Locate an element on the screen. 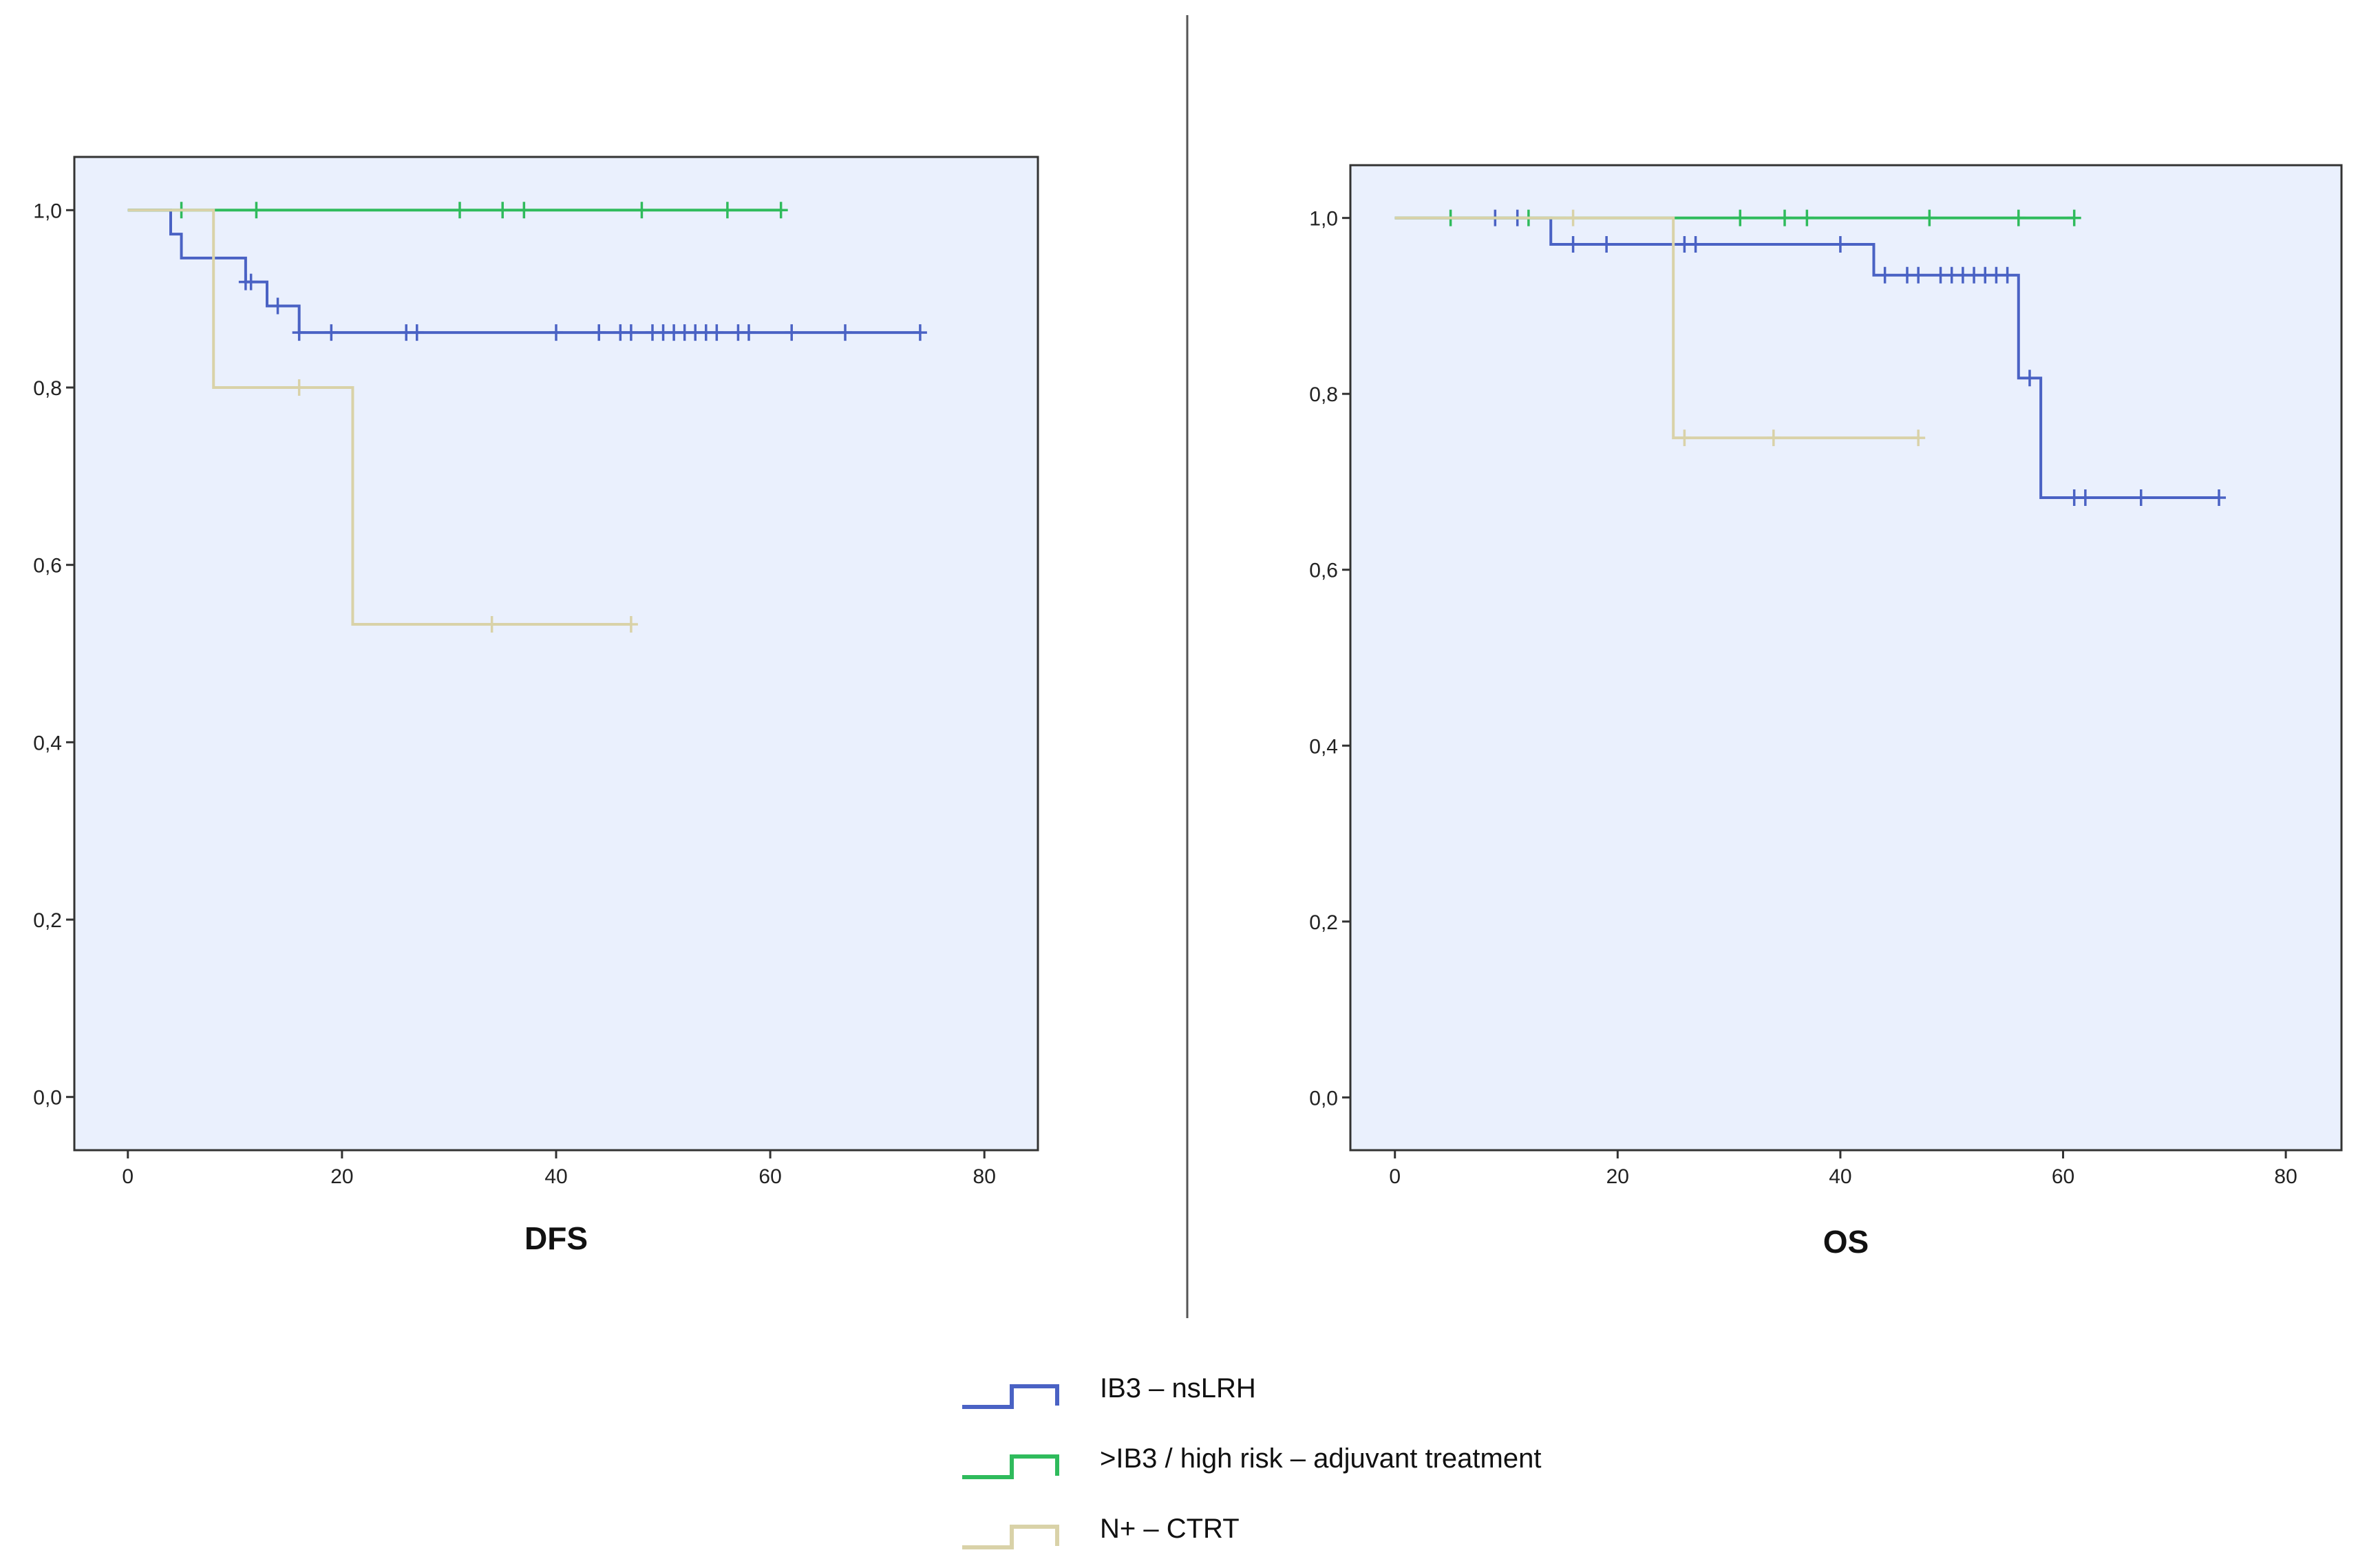 Image resolution: width=2358 pixels, height=1568 pixels. dfs-x-tick-label: 80 is located at coordinates (984, 1176).